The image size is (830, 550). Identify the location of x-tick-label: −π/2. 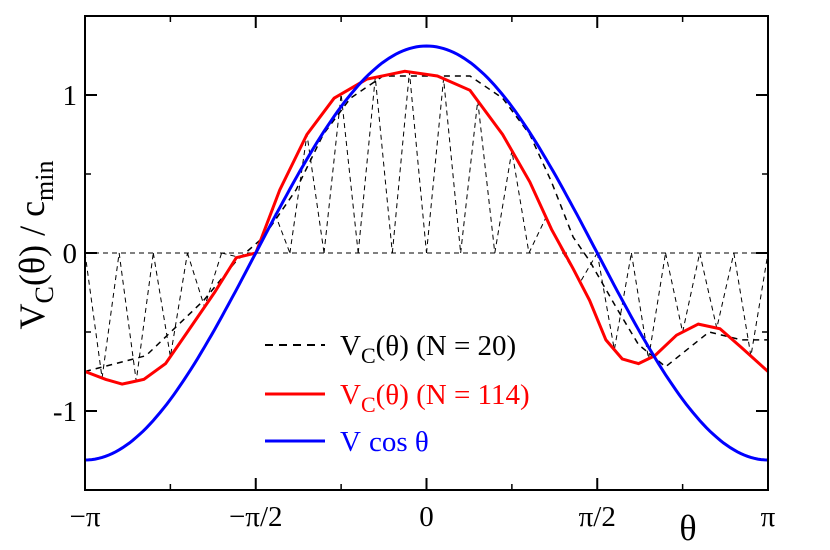
(256, 517).